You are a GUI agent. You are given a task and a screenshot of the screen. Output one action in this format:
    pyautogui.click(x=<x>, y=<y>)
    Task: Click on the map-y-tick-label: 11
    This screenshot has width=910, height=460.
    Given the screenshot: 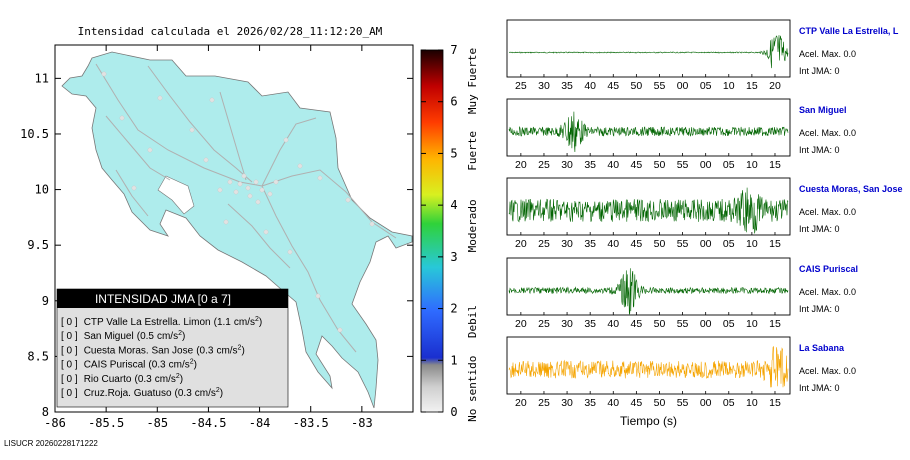 What is the action you would take?
    pyautogui.click(x=42, y=78)
    